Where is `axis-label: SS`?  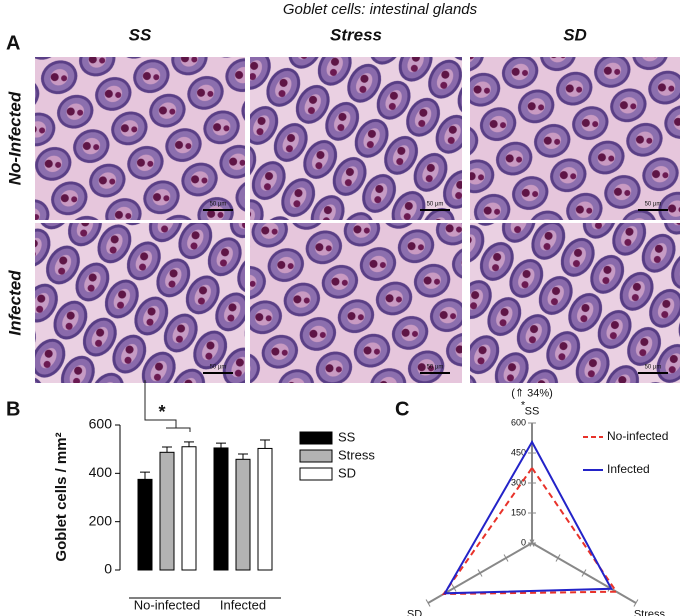
axis-label: SS is located at coordinates (532, 411).